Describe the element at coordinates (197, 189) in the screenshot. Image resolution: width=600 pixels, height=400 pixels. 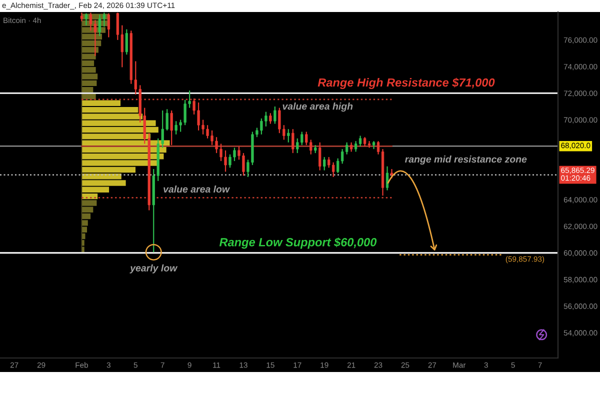
I see `annotation: value area low` at that location.